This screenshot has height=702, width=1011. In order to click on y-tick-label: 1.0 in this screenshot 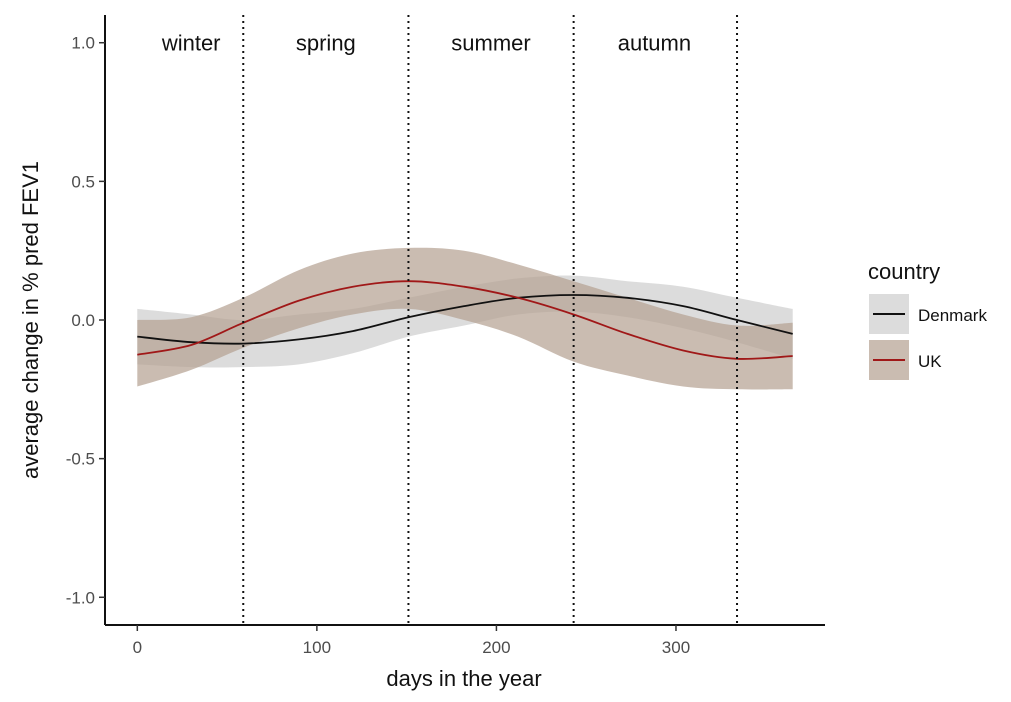, I will do `click(83, 43)`.